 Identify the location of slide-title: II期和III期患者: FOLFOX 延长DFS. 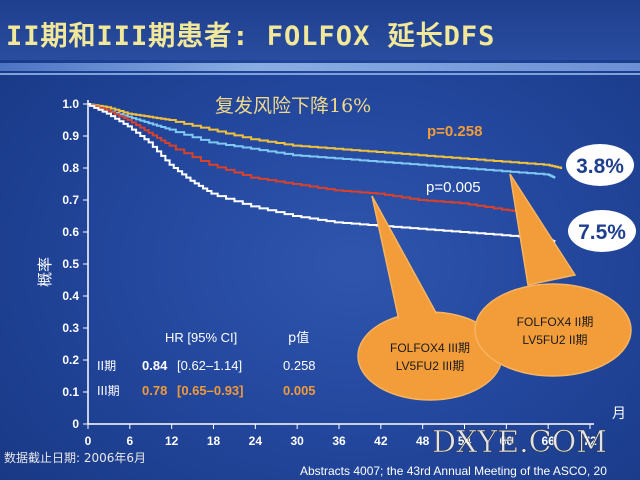
(251, 36).